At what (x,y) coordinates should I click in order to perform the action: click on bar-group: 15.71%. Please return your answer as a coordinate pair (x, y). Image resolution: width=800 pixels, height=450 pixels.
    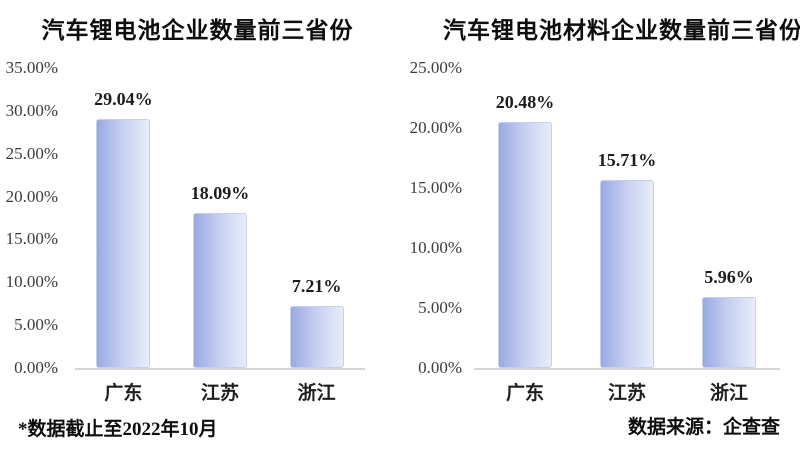
    Looking at the image, I should click on (627, 218).